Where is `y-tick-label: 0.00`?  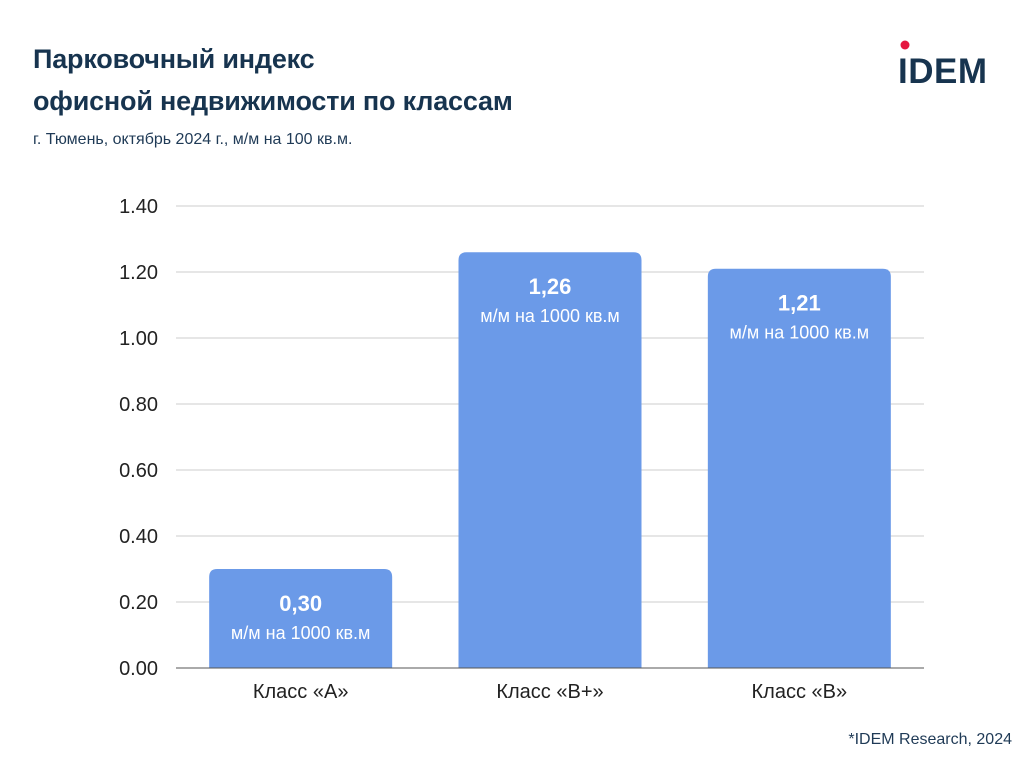
y-tick-label: 0.00 is located at coordinates (138, 669).